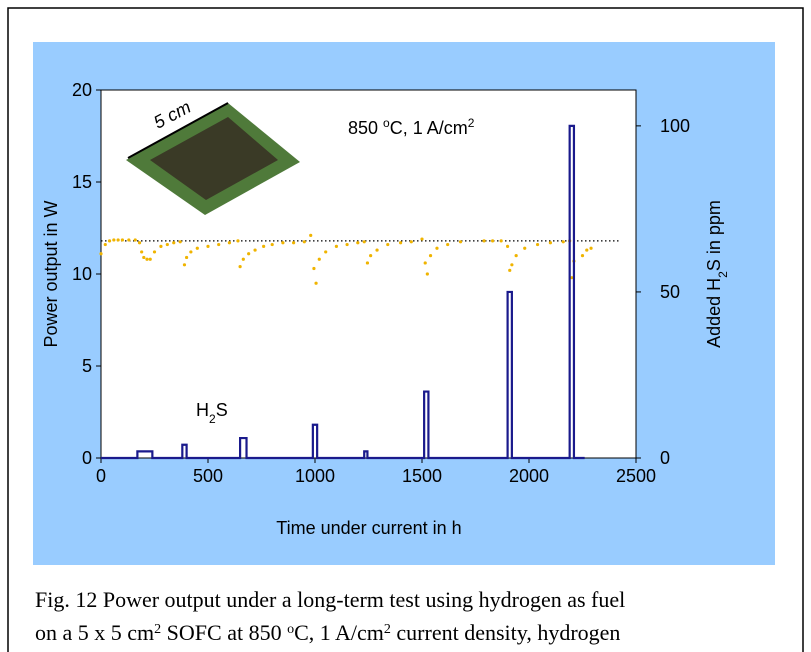 The width and height of the screenshot is (811, 652). I want to click on x-axis-label: Time under current in h, so click(368, 528).